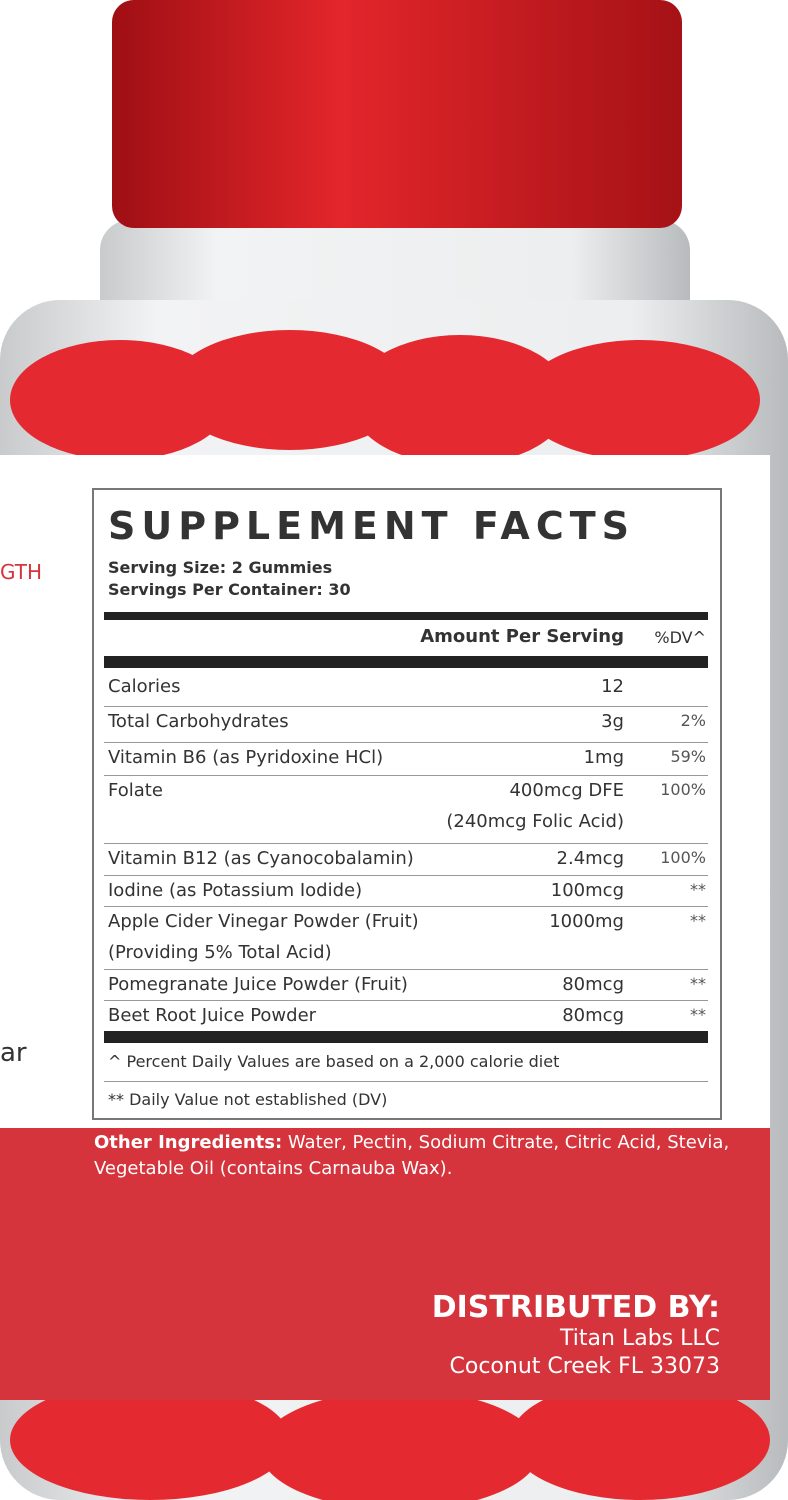 The width and height of the screenshot is (788, 1500). Describe the element at coordinates (688, 756) in the screenshot. I see `nutrient-dv: 59%` at that location.